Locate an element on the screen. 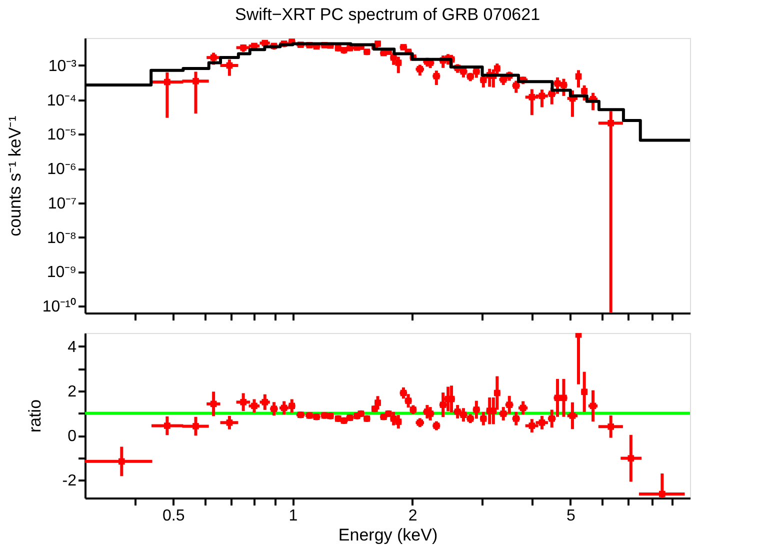 This screenshot has width=758, height=556. y-axis-title: ratio is located at coordinates (34, 416).